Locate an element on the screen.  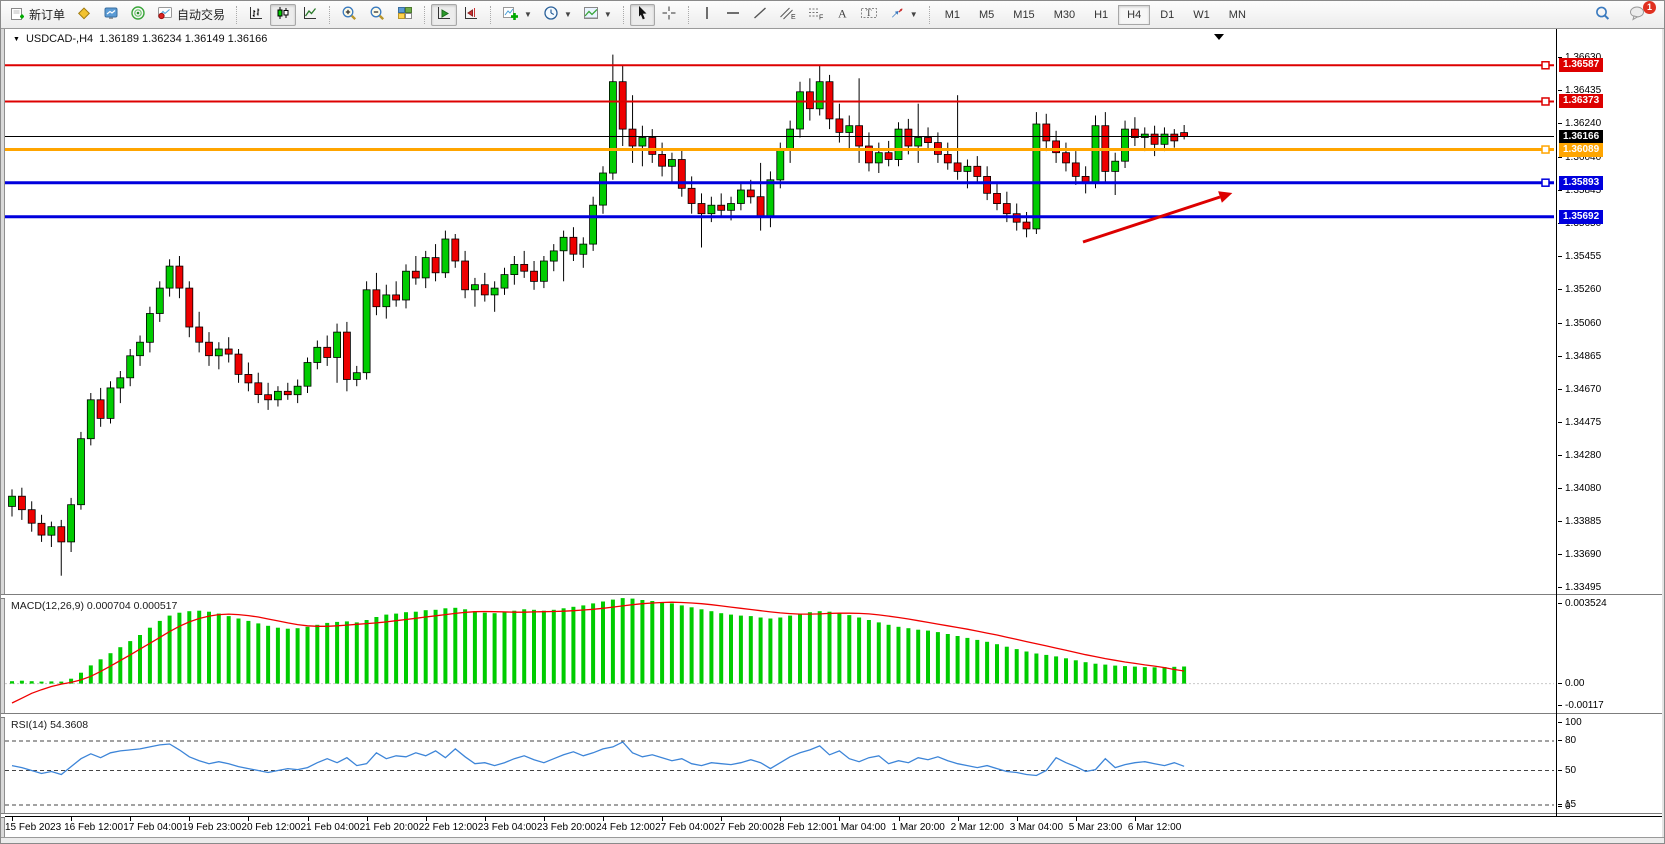
axis-tick-label: 1.34280 is located at coordinates (1579, 455).